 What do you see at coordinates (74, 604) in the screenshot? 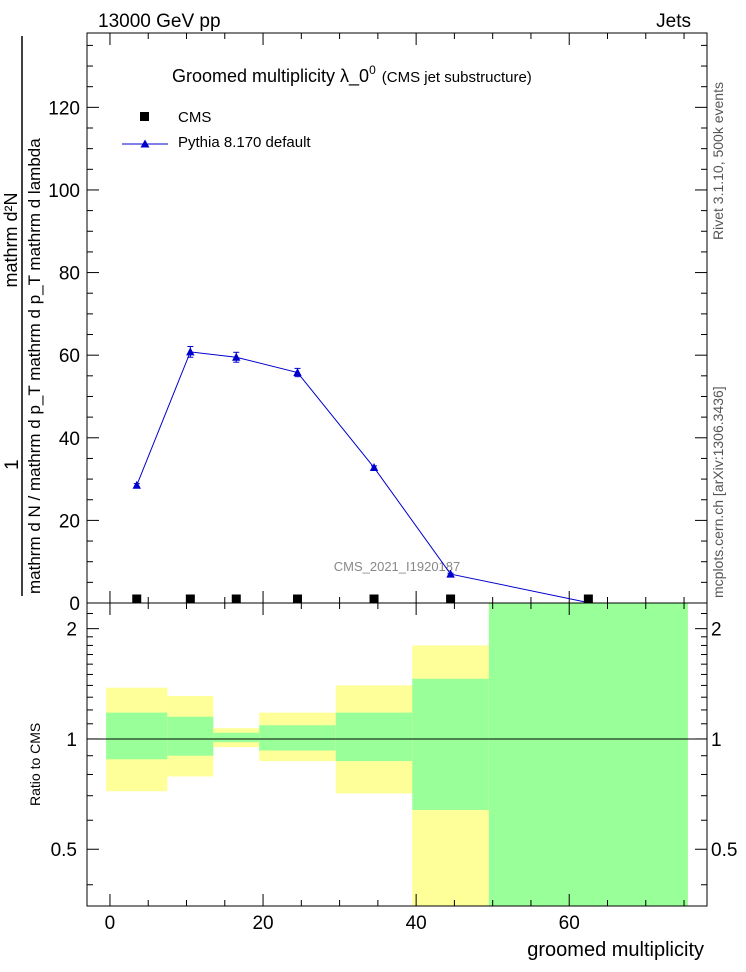
I see `main-y-tick-label: 0` at bounding box center [74, 604].